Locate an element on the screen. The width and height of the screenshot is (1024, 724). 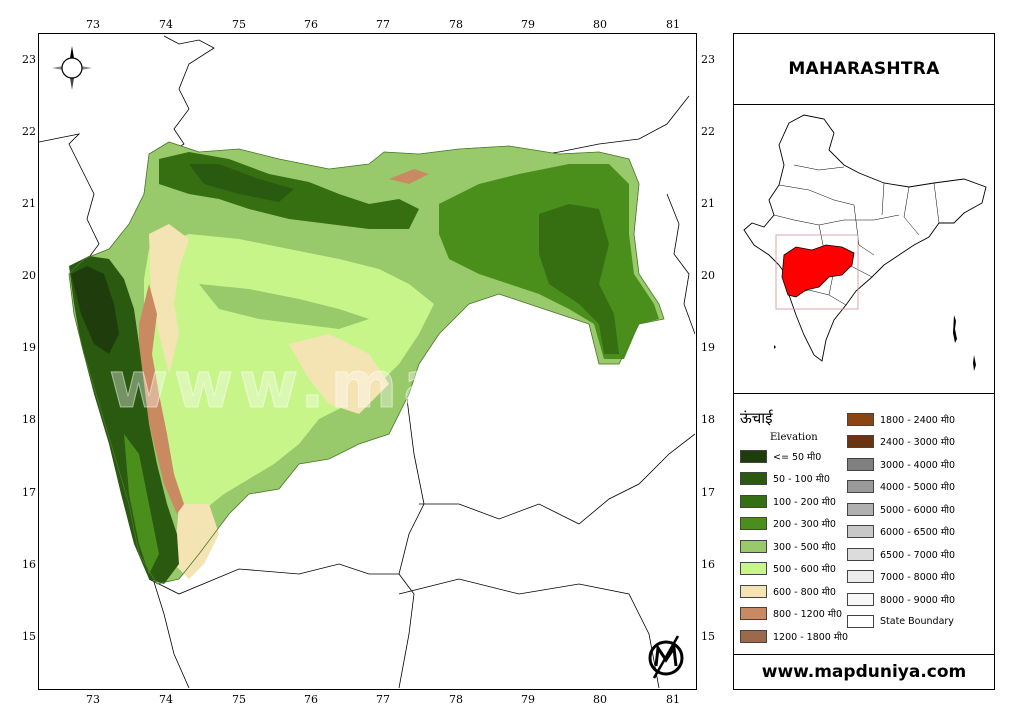
legend-item: 8000 - 9000 मी0 is located at coordinates (901, 599).